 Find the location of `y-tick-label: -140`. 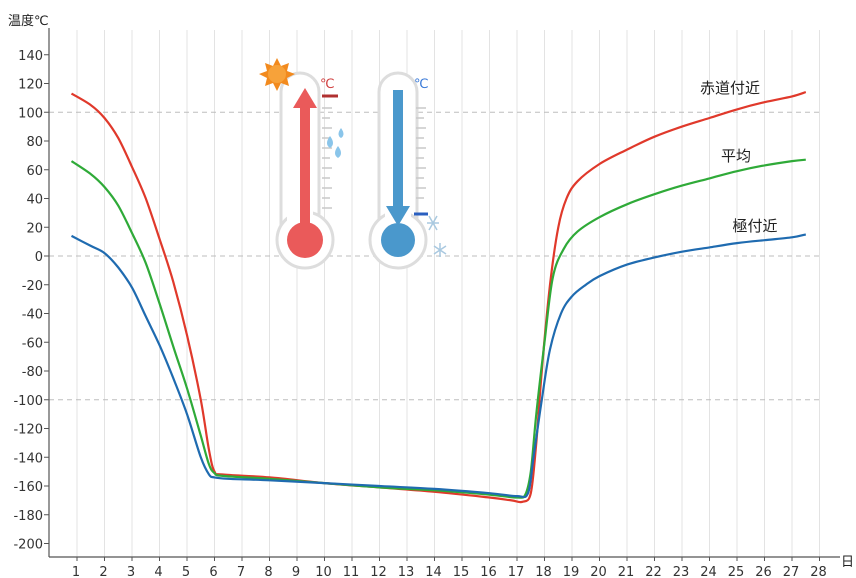

y-tick-label: -140 is located at coordinates (28, 458).